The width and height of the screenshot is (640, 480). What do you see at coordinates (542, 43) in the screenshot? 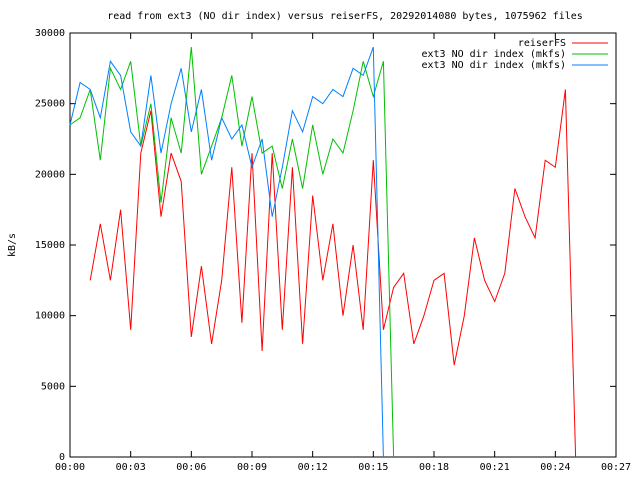
I see `legend-label: reiserFS` at bounding box center [542, 43].